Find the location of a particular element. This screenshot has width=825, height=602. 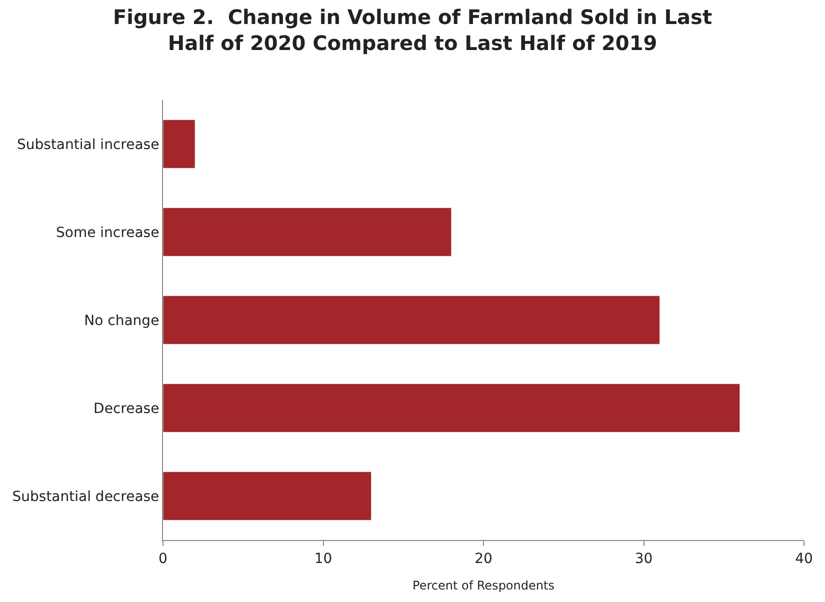

y-tick-label: Some increase is located at coordinates (108, 232).